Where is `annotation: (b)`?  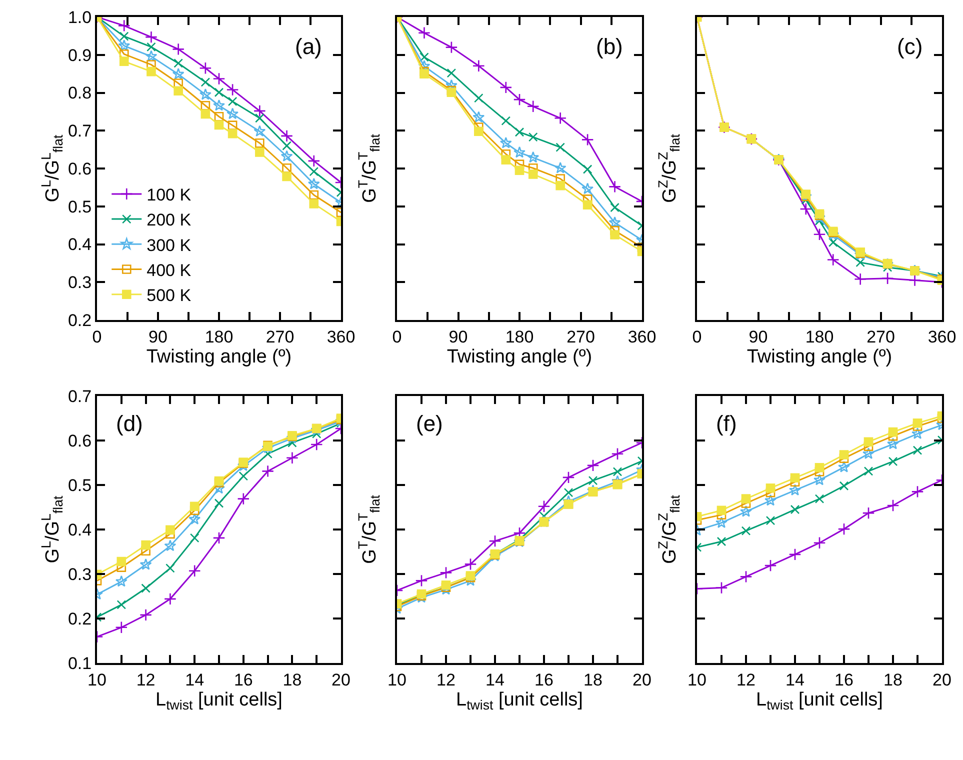 annotation: (b) is located at coordinates (609, 46).